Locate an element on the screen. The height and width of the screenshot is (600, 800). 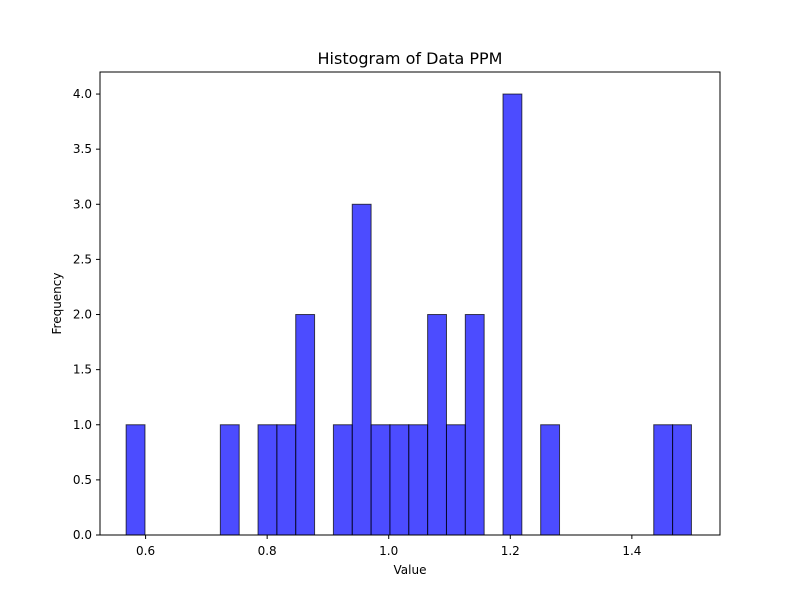
chart-title: Histogram of Data PPM is located at coordinates (410, 58).